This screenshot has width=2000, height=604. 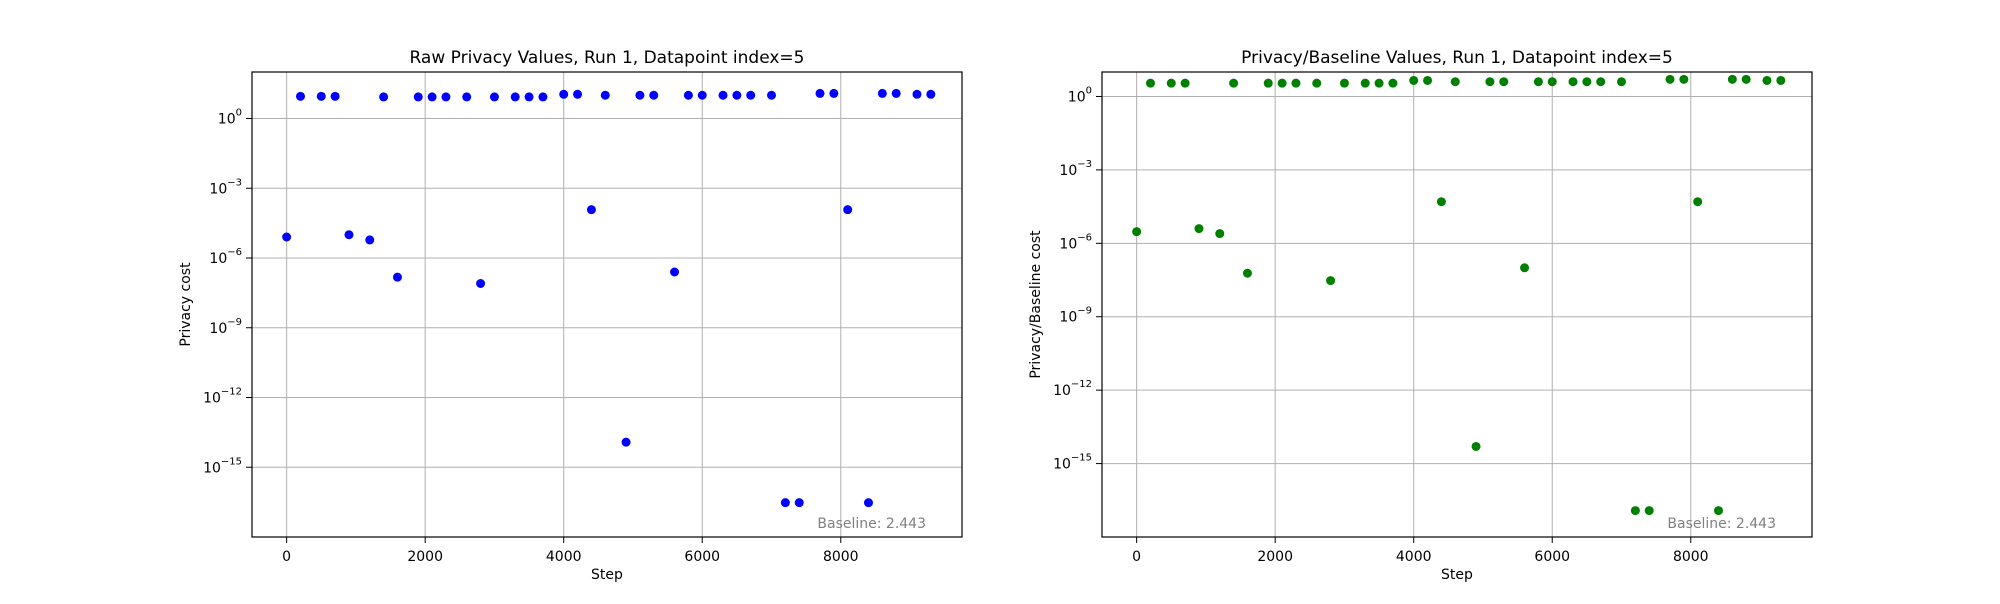 What do you see at coordinates (1075, 316) in the screenshot?
I see `y-tick-label: 10⁻⁹` at bounding box center [1075, 316].